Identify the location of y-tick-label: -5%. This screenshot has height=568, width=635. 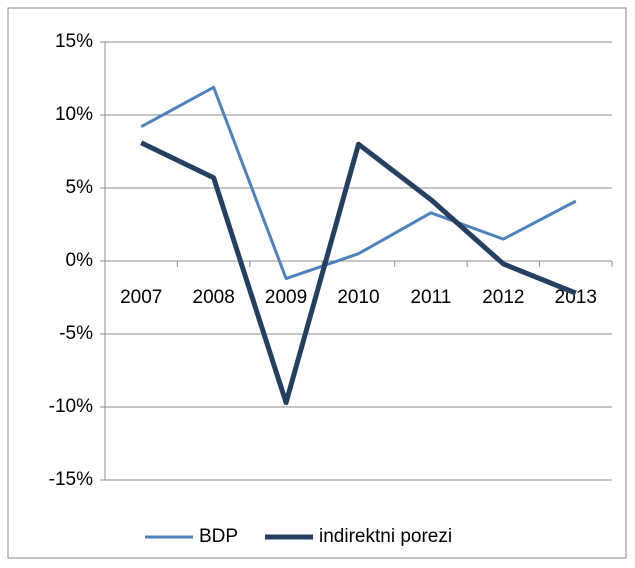
(76, 333).